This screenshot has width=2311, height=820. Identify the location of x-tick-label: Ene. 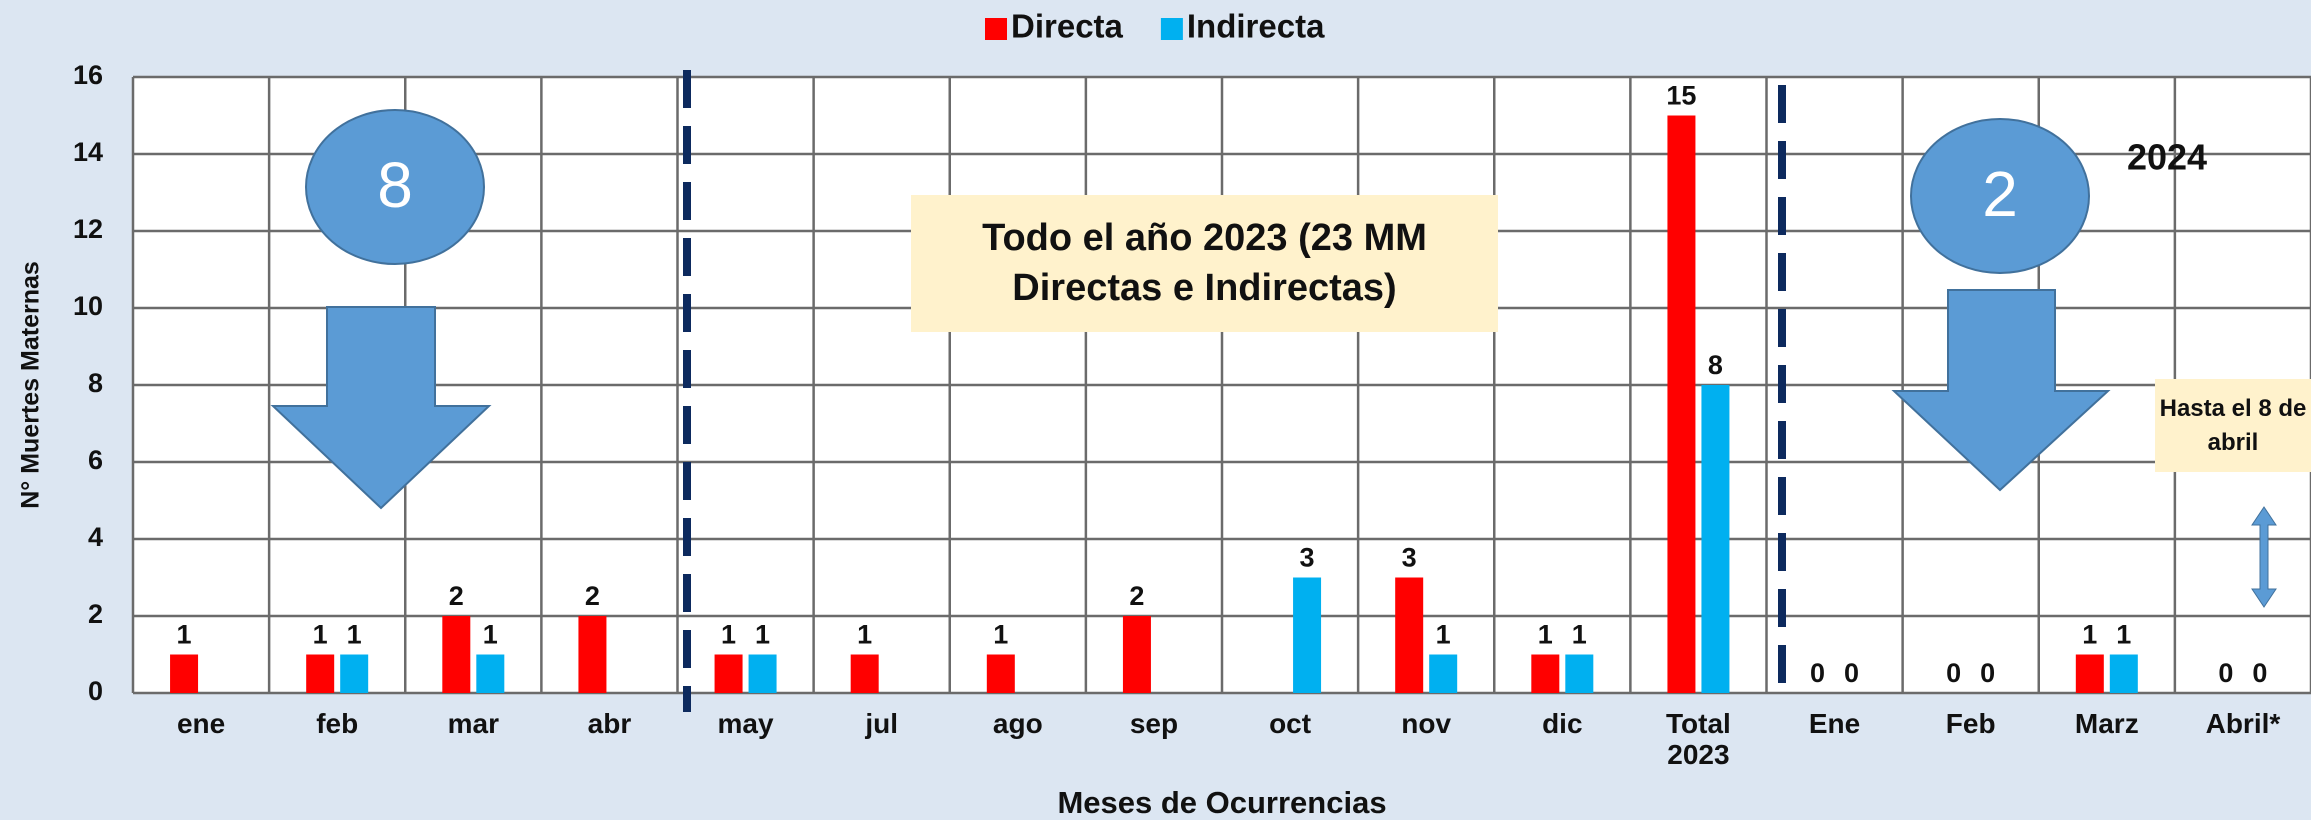
(1834, 723).